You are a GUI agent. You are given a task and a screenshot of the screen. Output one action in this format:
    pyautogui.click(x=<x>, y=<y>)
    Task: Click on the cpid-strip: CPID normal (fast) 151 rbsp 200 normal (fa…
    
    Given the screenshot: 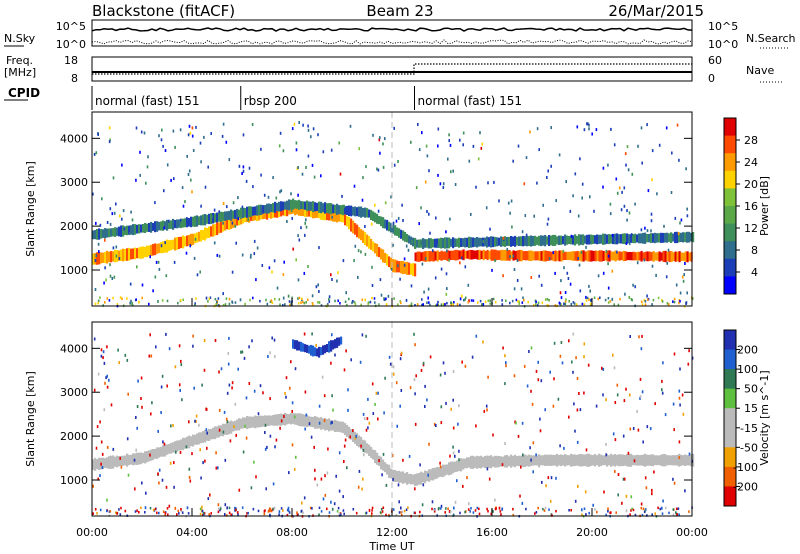 What is the action you would take?
    pyautogui.click(x=263, y=98)
    